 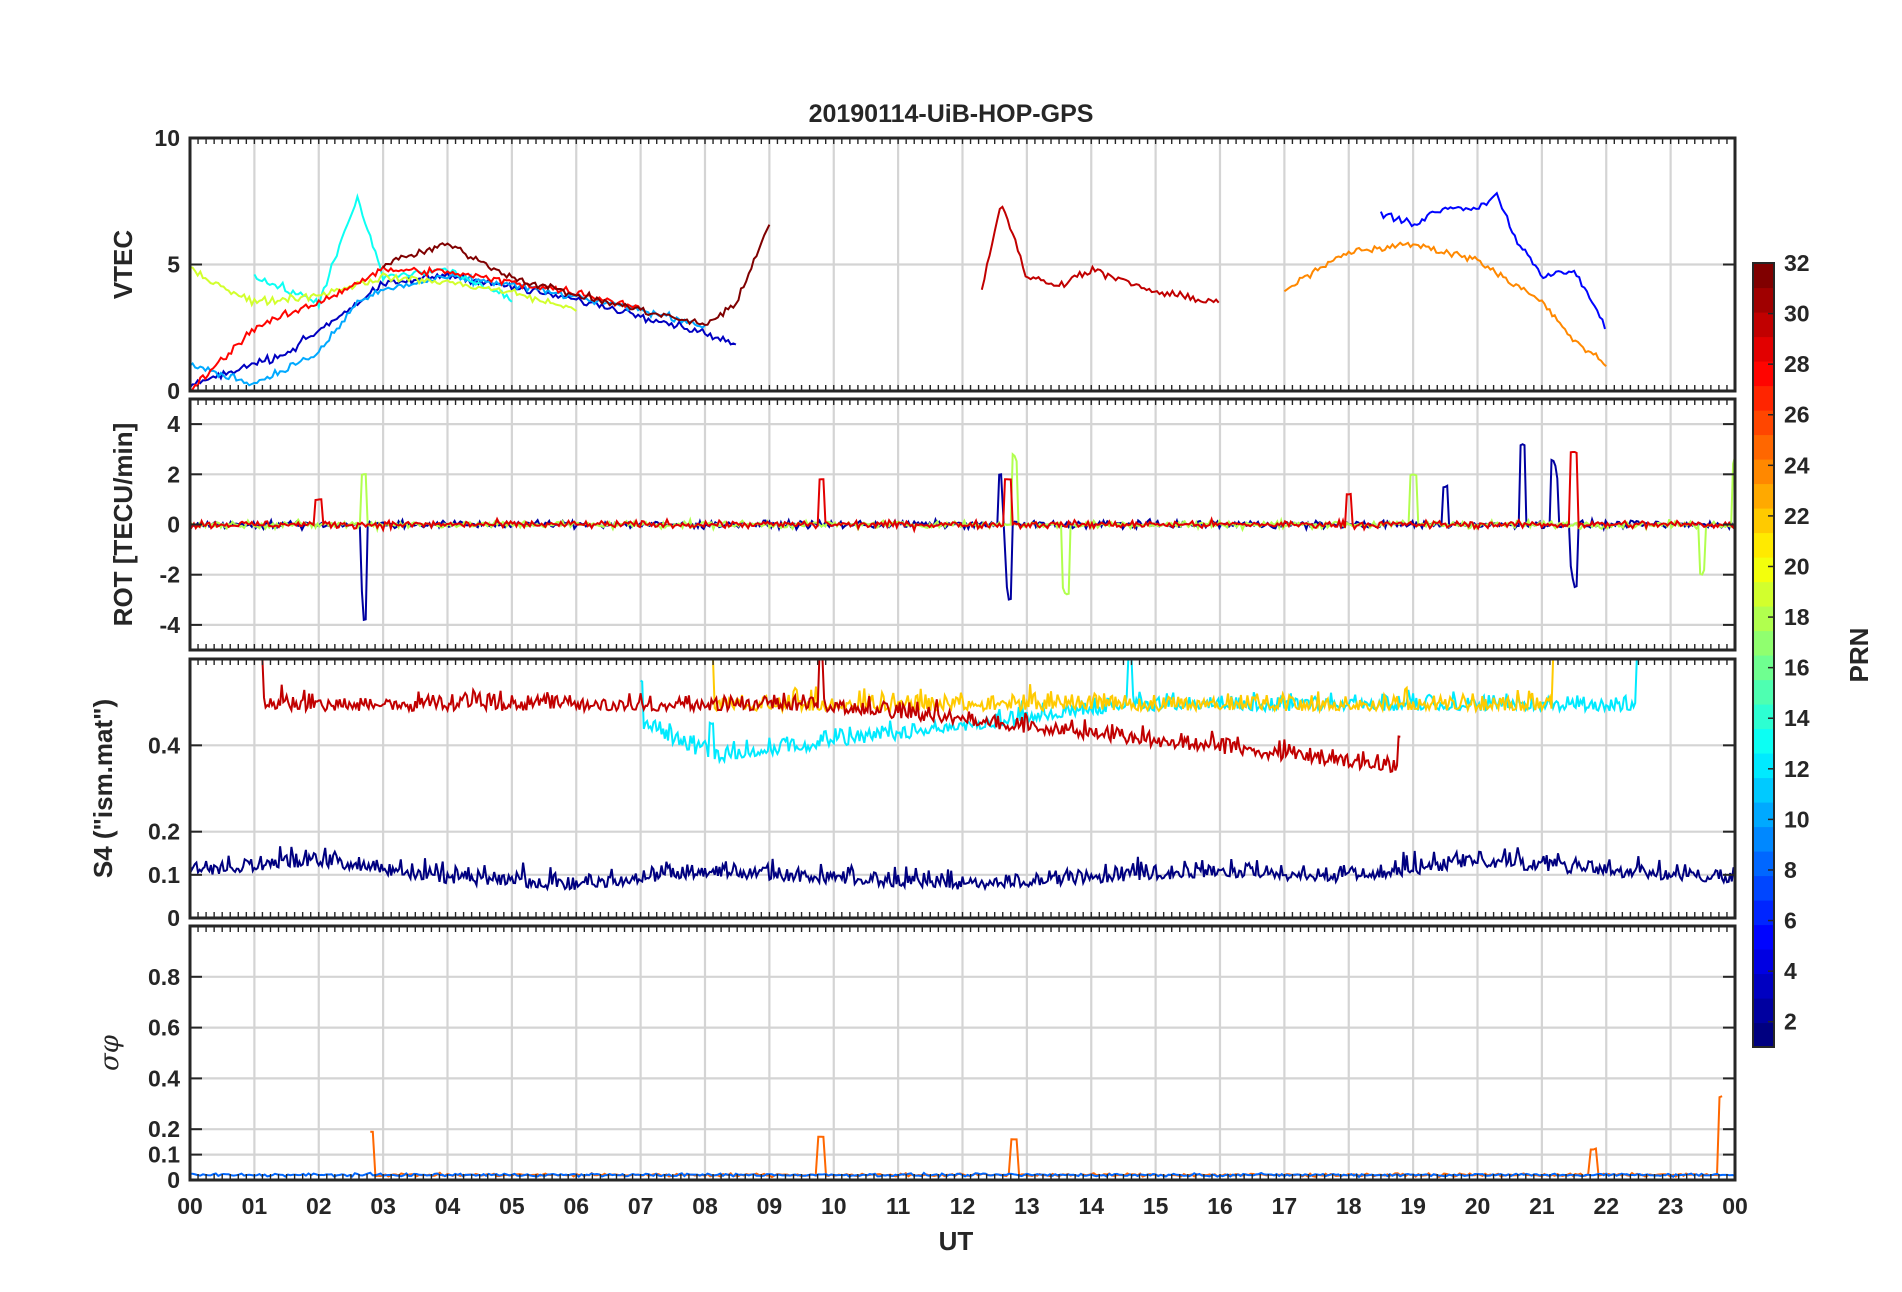 What do you see at coordinates (1156, 1206) in the screenshot?
I see `x-tick-label: 15` at bounding box center [1156, 1206].